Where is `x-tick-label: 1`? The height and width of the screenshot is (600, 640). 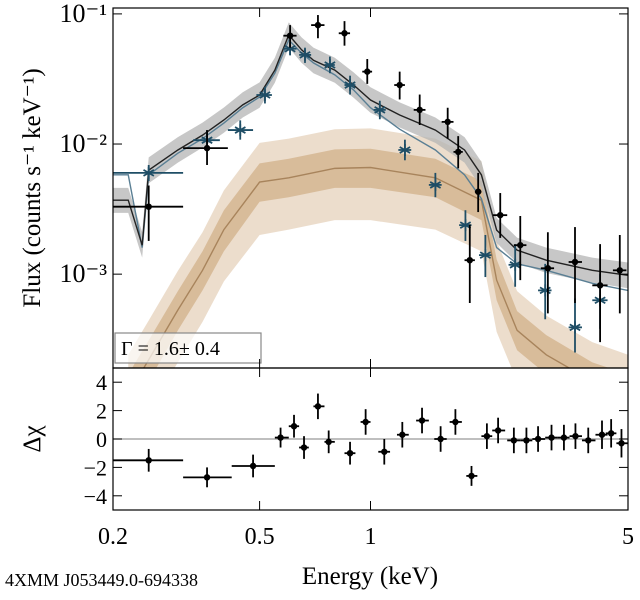
x-tick-label: 1 is located at coordinates (371, 537).